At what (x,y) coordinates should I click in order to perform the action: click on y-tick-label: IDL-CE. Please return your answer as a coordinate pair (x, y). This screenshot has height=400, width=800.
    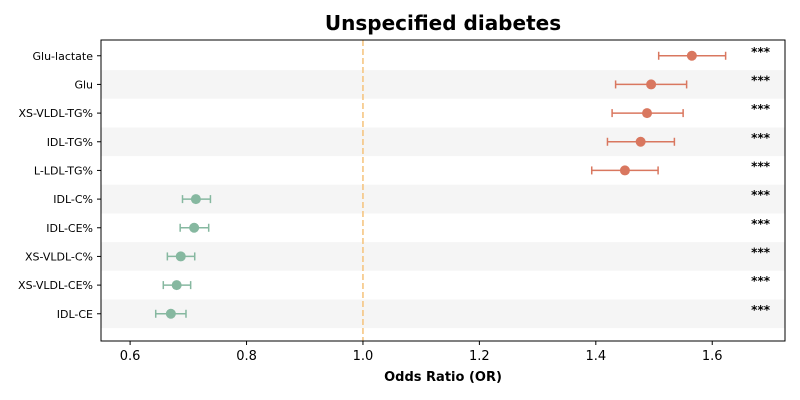
    Looking at the image, I should click on (75, 314).